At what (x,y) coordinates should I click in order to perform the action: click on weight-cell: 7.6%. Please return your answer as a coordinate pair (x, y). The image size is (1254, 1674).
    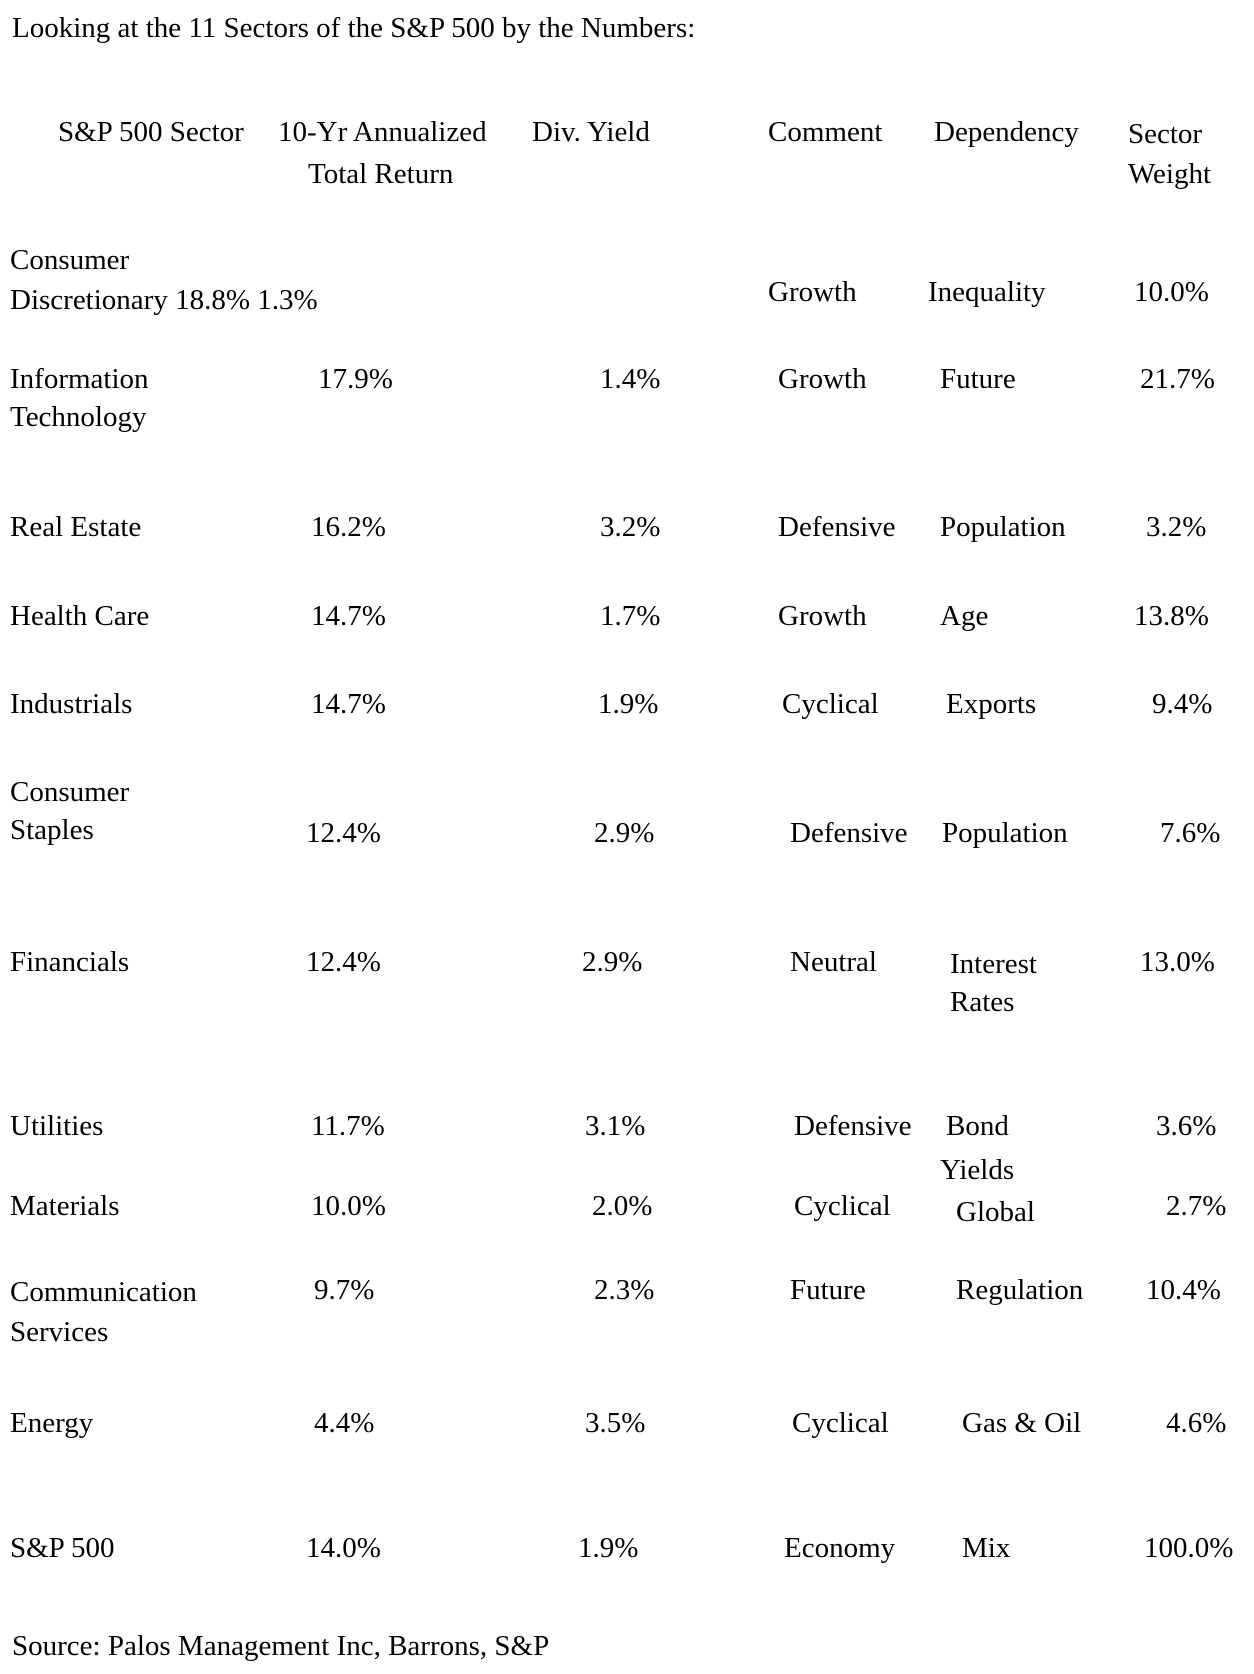
    Looking at the image, I should click on (1190, 833).